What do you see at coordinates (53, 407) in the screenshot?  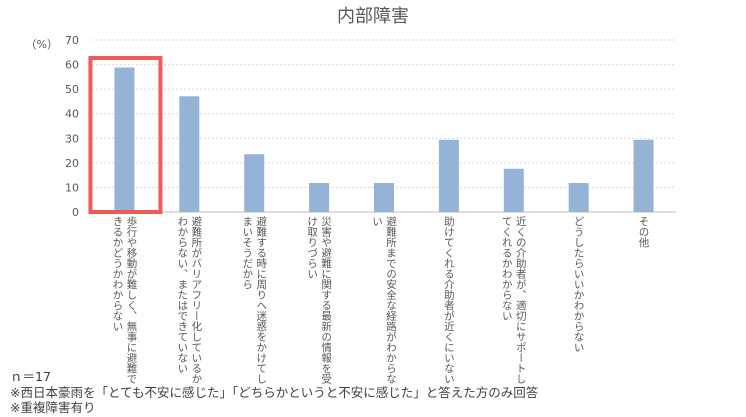 I see `note-multiple-disabilities: ※重複障害有り` at bounding box center [53, 407].